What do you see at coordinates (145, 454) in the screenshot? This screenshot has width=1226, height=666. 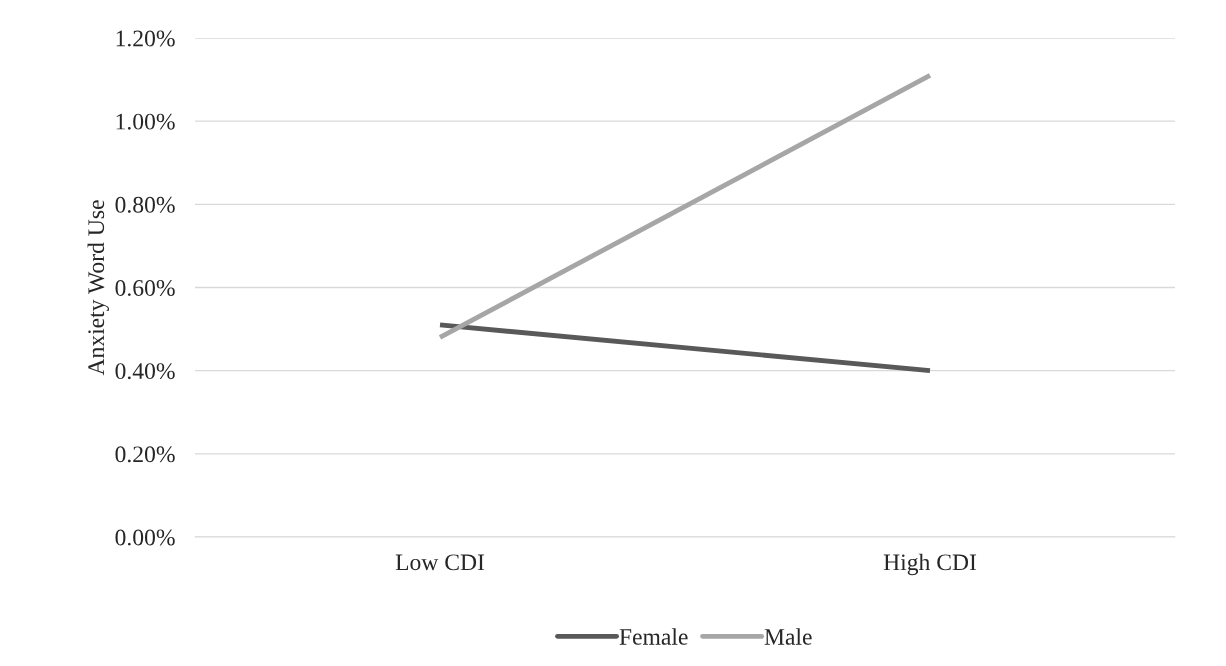 I see `y-tick-label: 0.20%` at bounding box center [145, 454].